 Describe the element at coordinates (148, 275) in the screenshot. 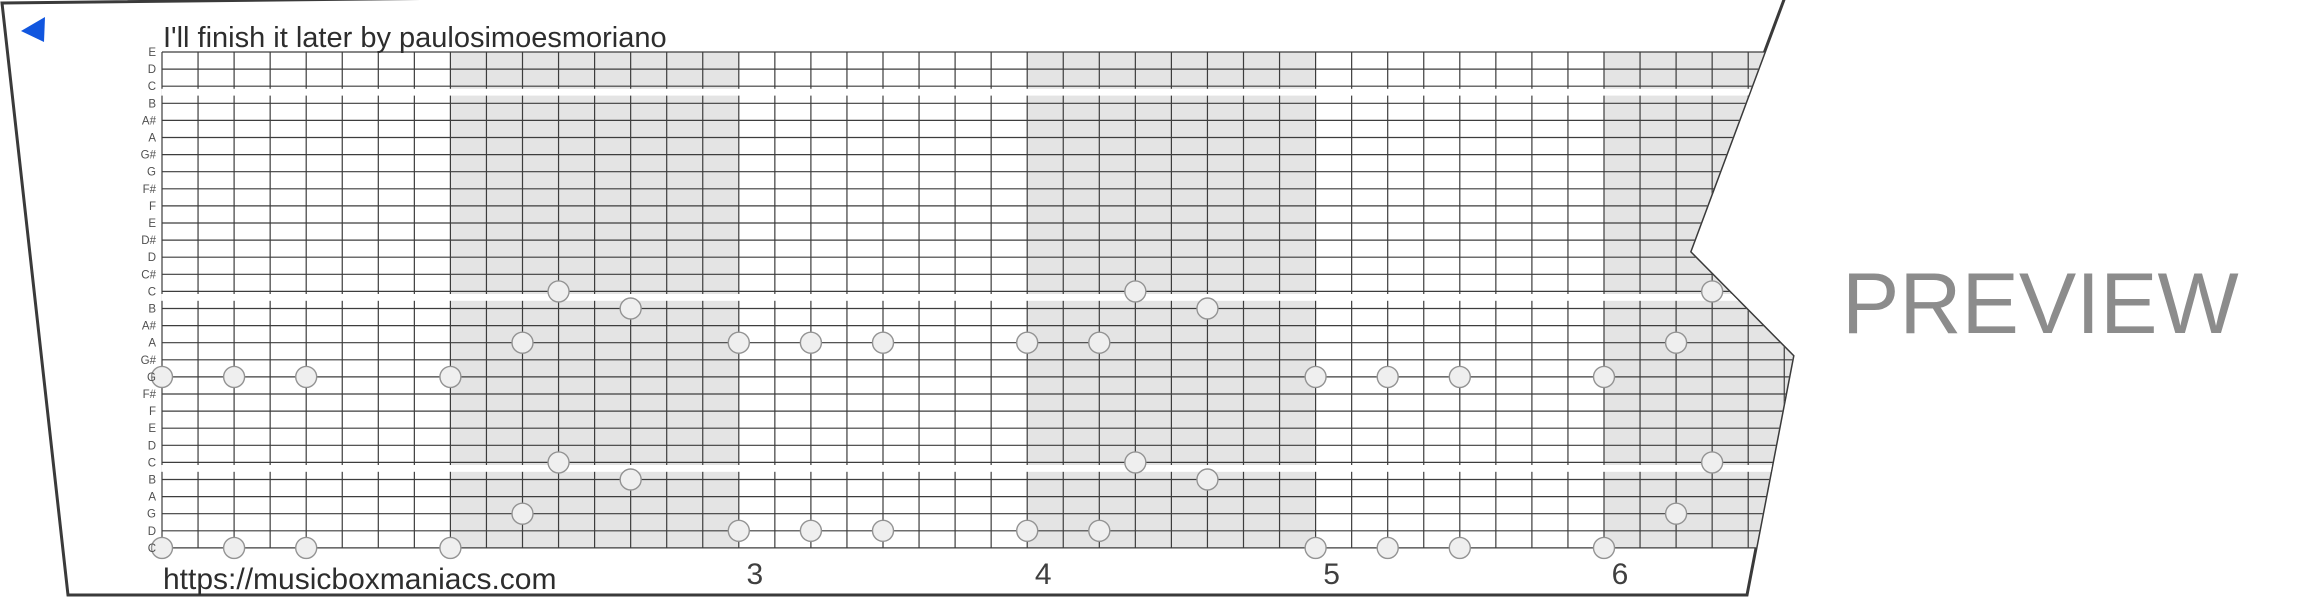

I see `note-row-label: C#` at that location.